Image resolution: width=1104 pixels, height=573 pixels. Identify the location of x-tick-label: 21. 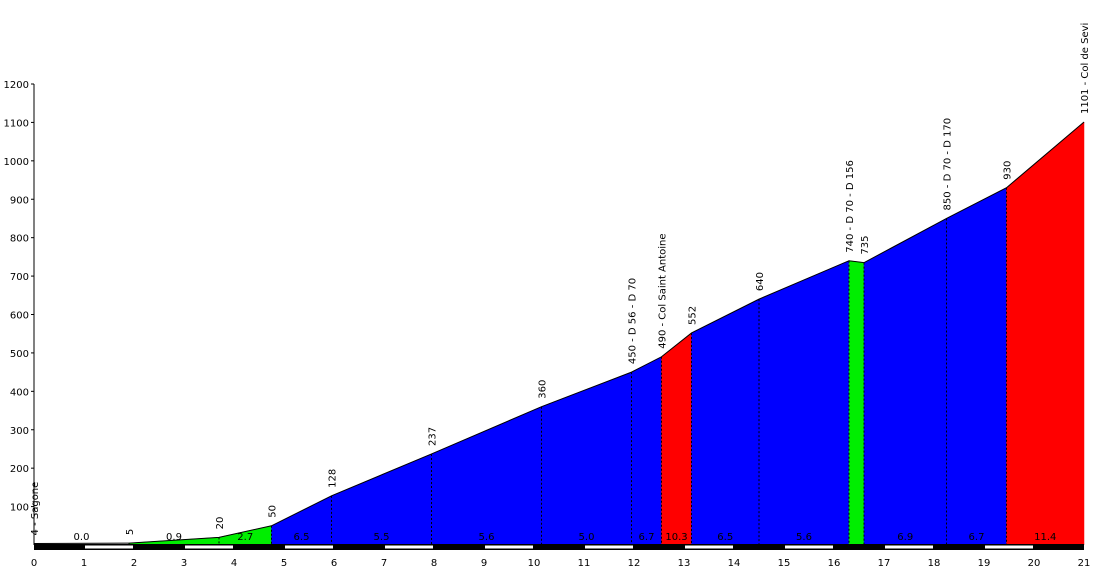
(1084, 563).